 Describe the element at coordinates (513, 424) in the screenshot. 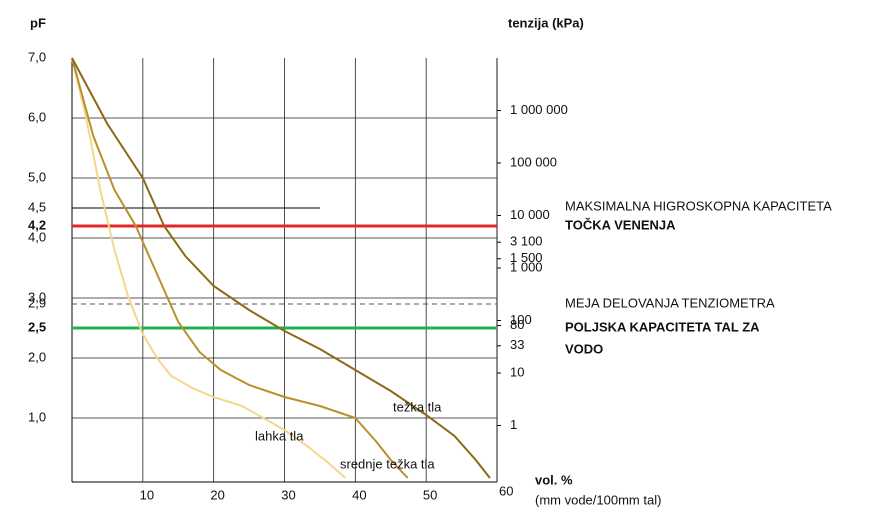

I see `y2-tick-label: 1` at that location.